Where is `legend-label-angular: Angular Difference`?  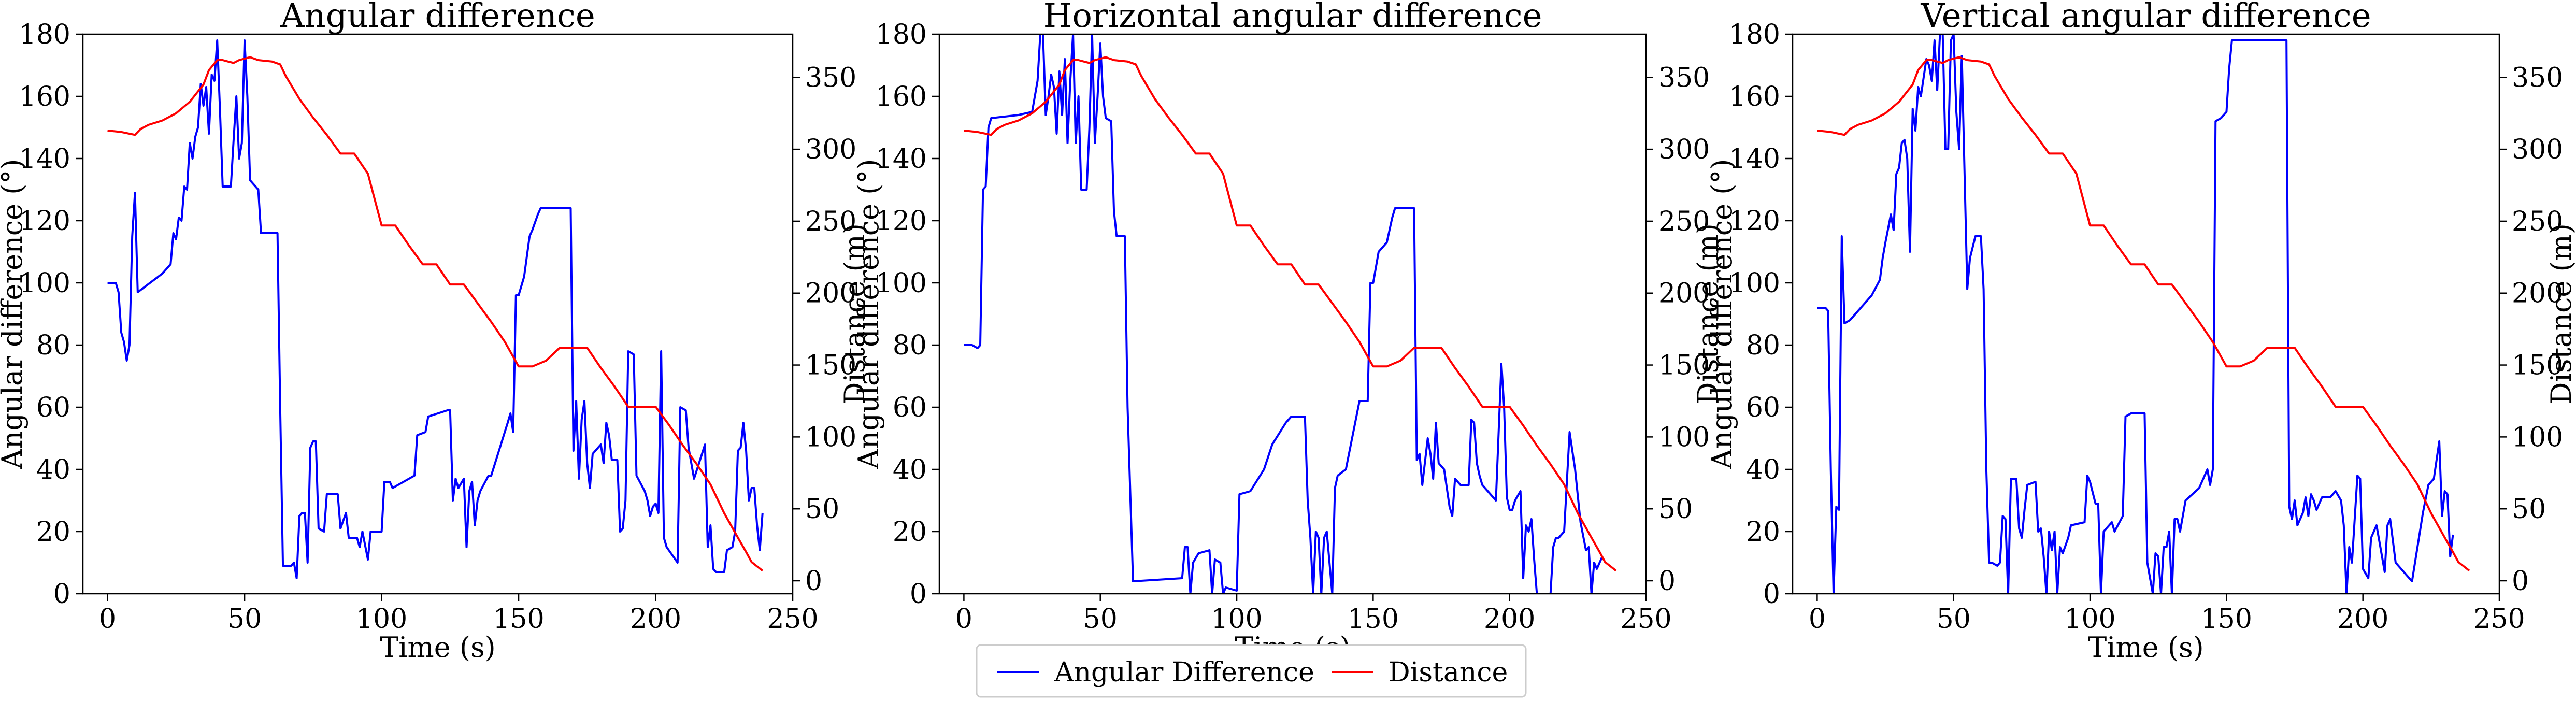
legend-label-angular: Angular Difference is located at coordinates (1184, 672).